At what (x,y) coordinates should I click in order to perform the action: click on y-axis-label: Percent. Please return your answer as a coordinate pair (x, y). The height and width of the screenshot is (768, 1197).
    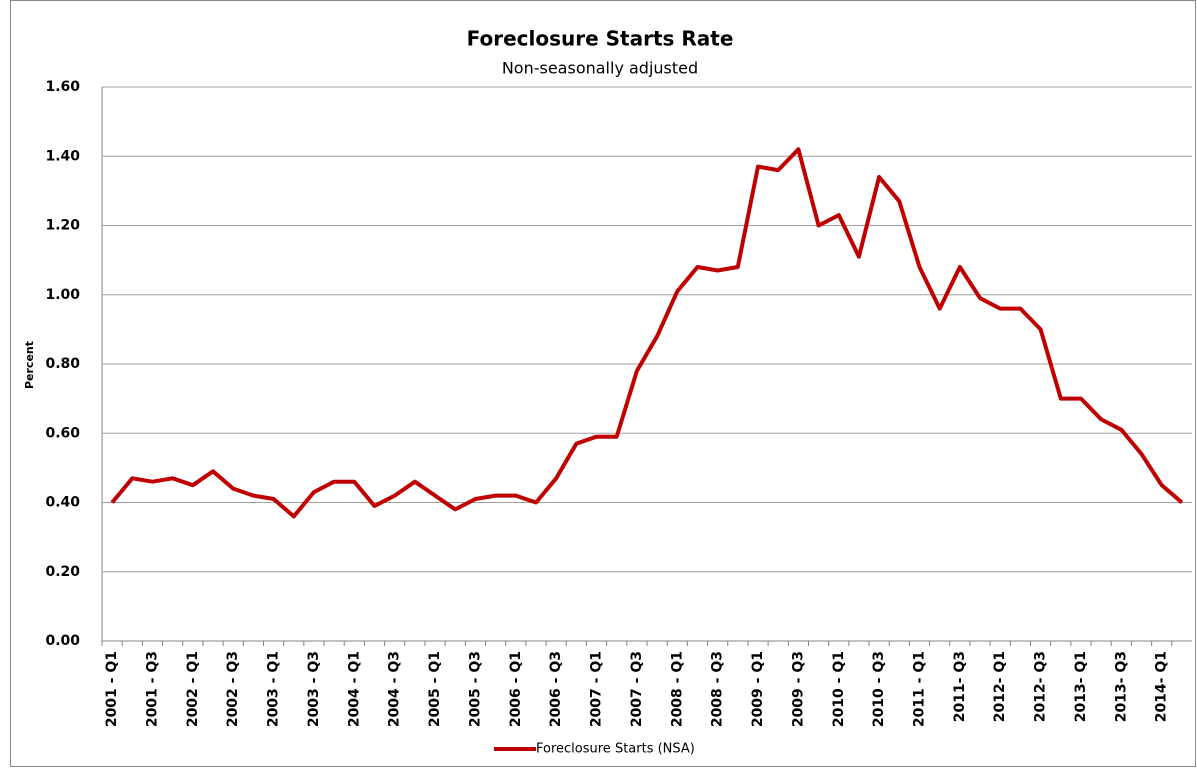
    Looking at the image, I should click on (29, 365).